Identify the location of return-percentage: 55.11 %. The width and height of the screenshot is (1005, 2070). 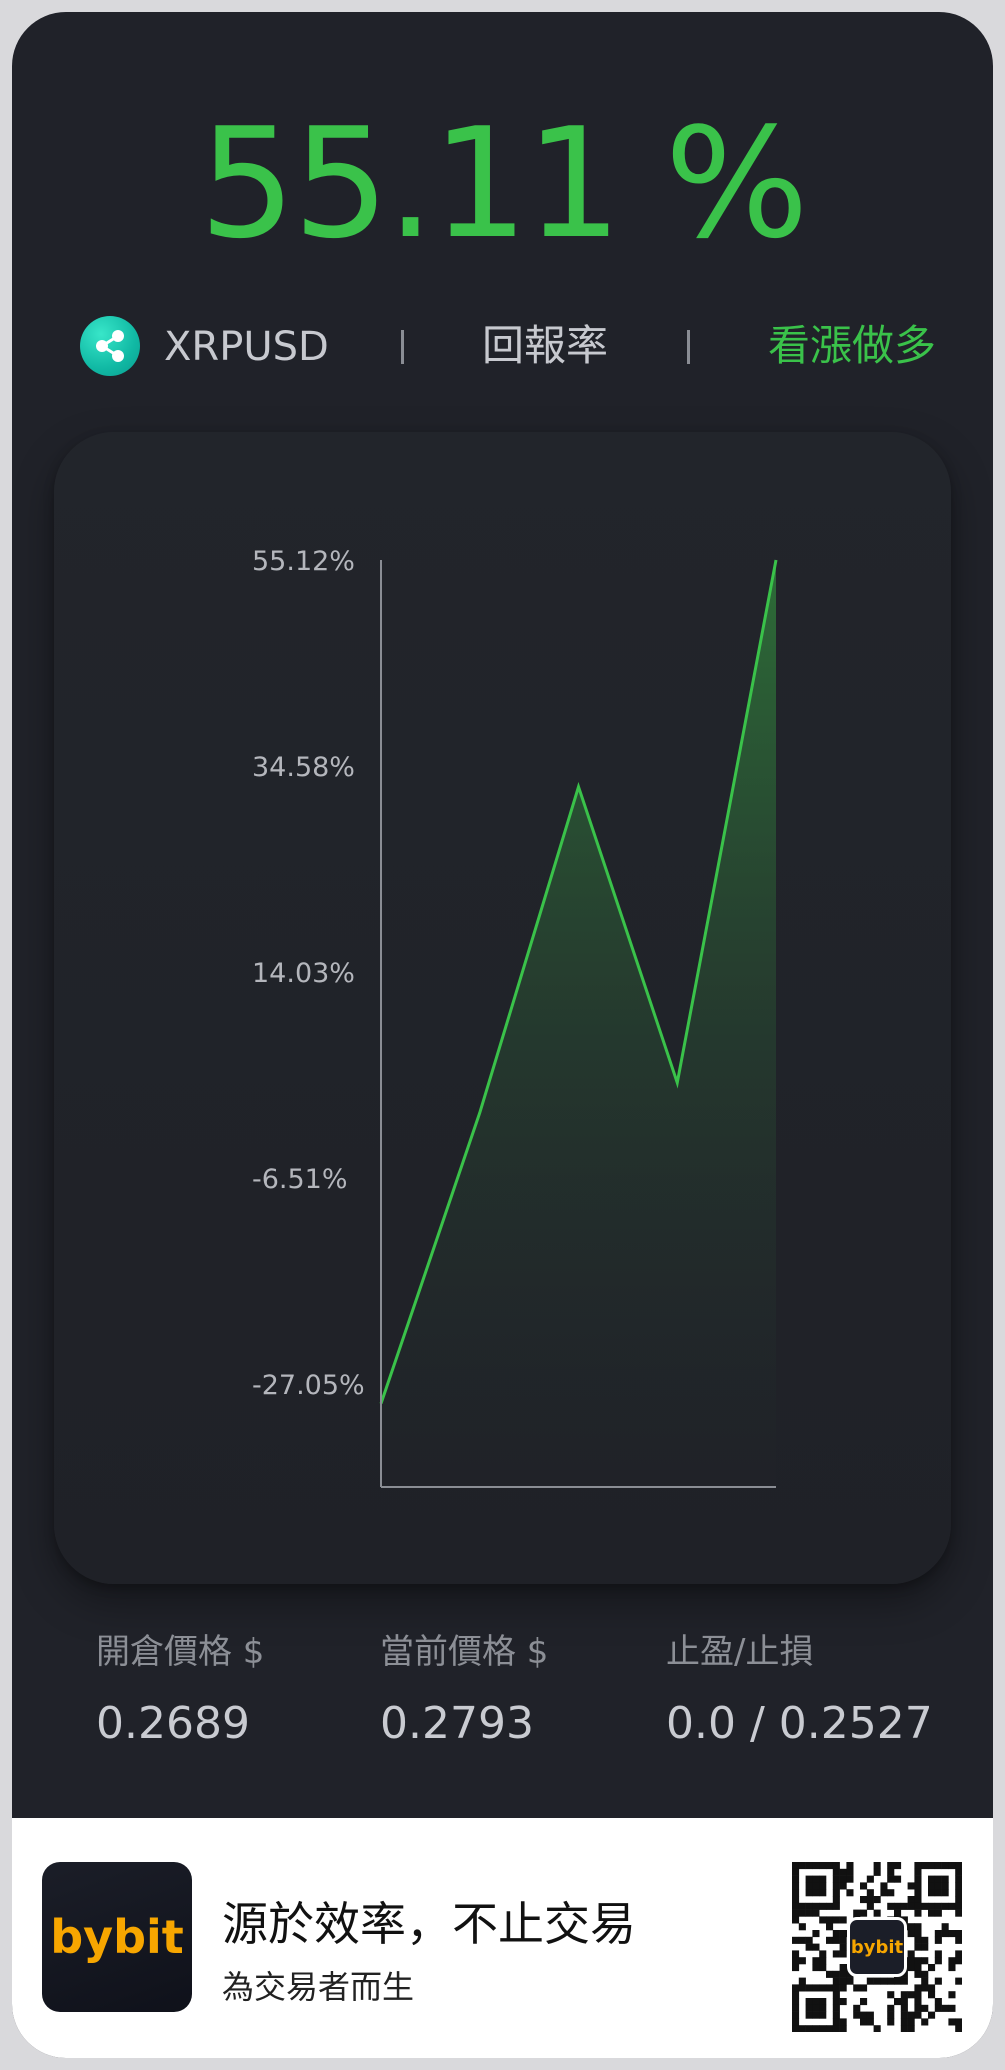
(504, 183).